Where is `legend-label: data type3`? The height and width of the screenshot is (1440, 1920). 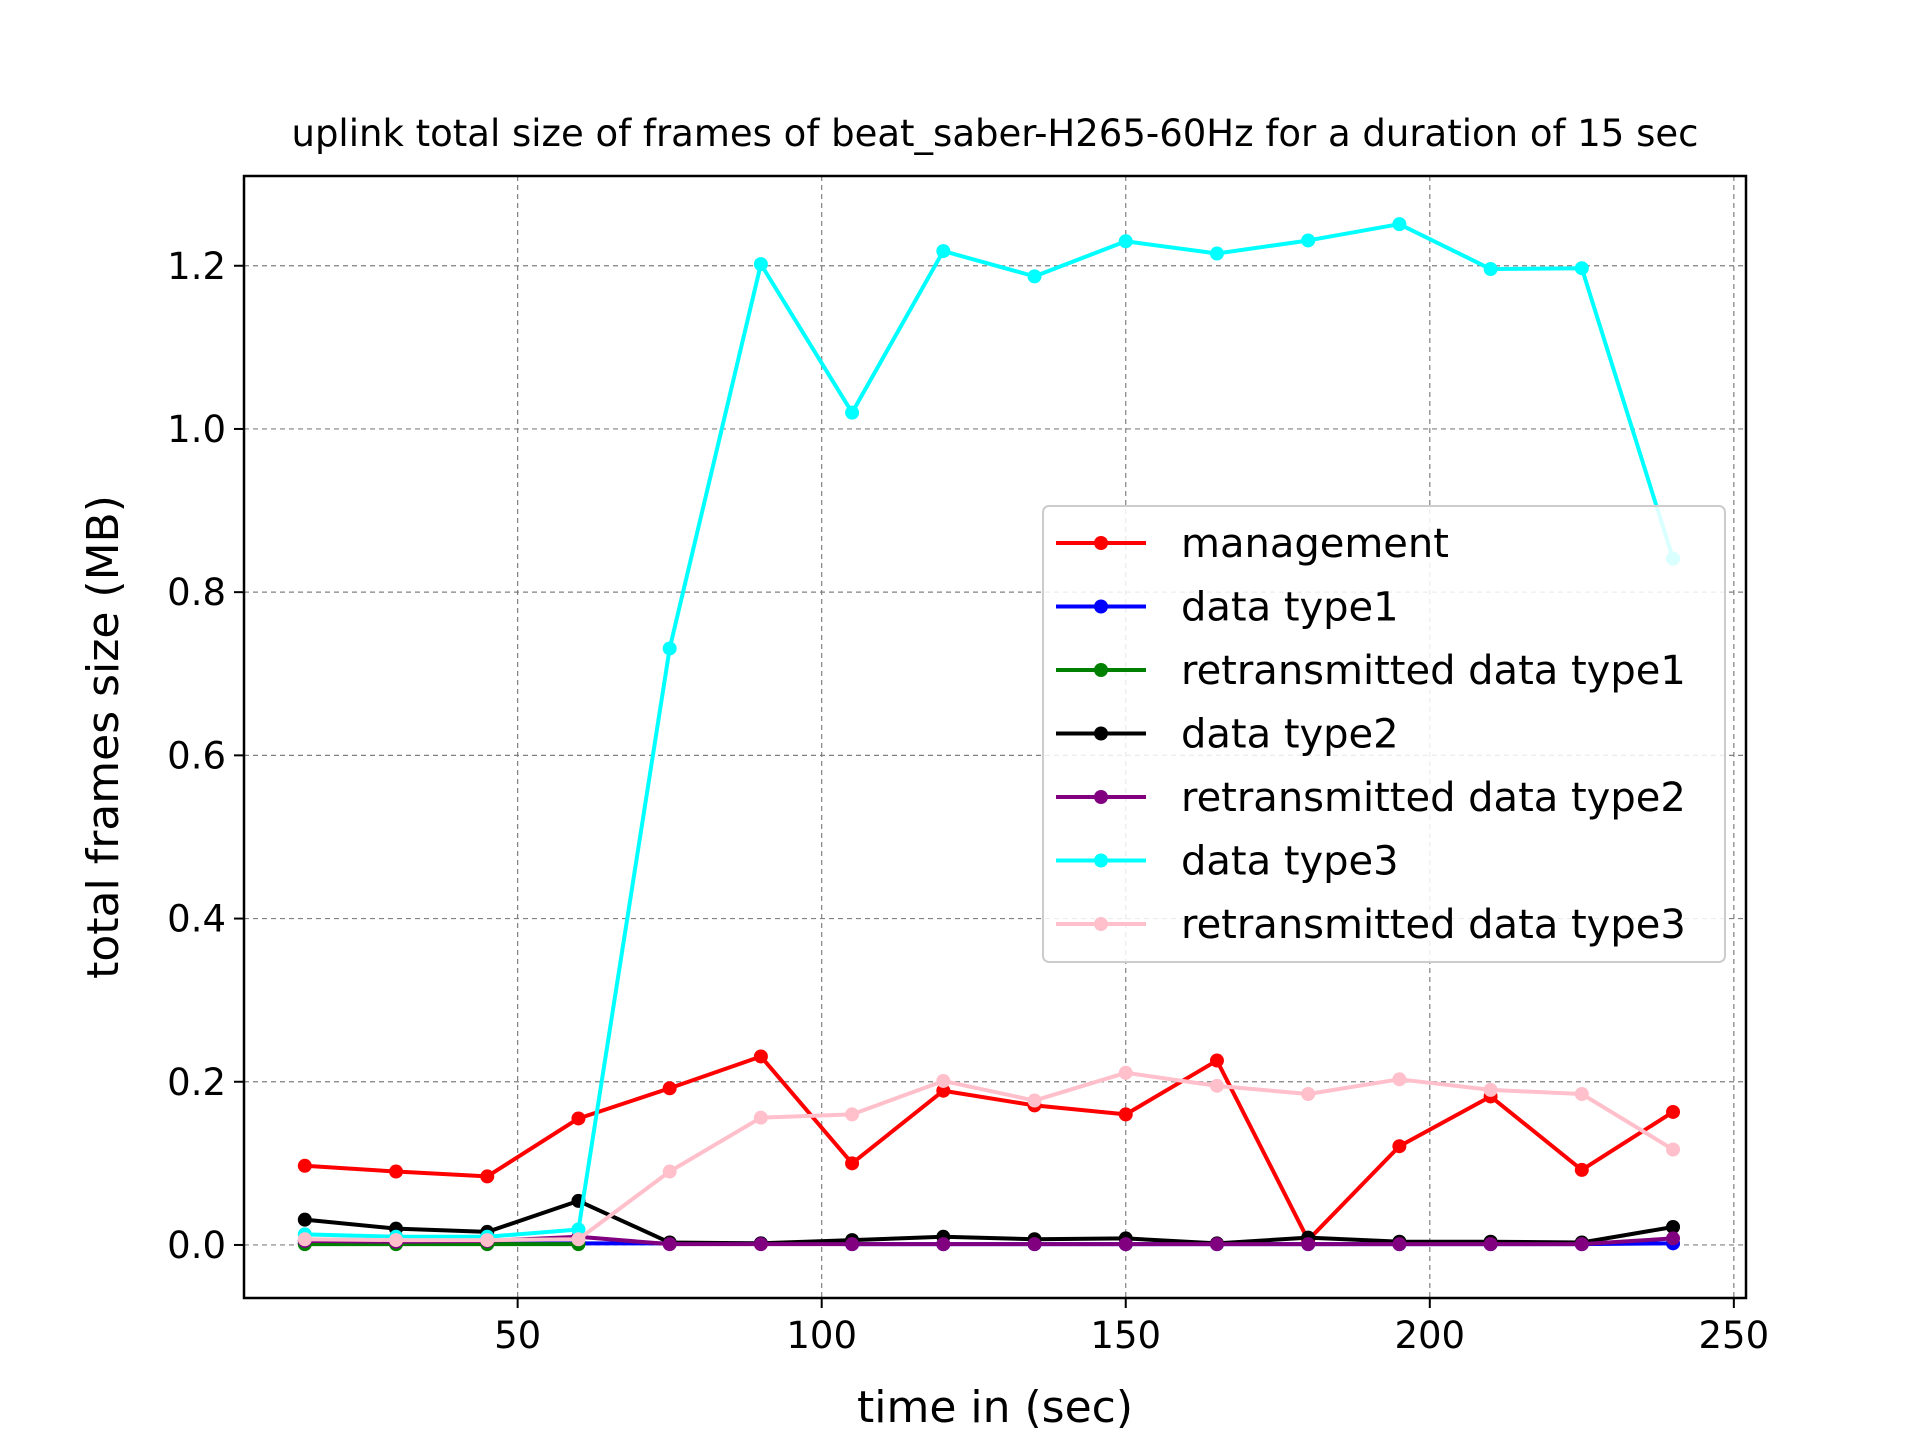
legend-label: data type3 is located at coordinates (1290, 862).